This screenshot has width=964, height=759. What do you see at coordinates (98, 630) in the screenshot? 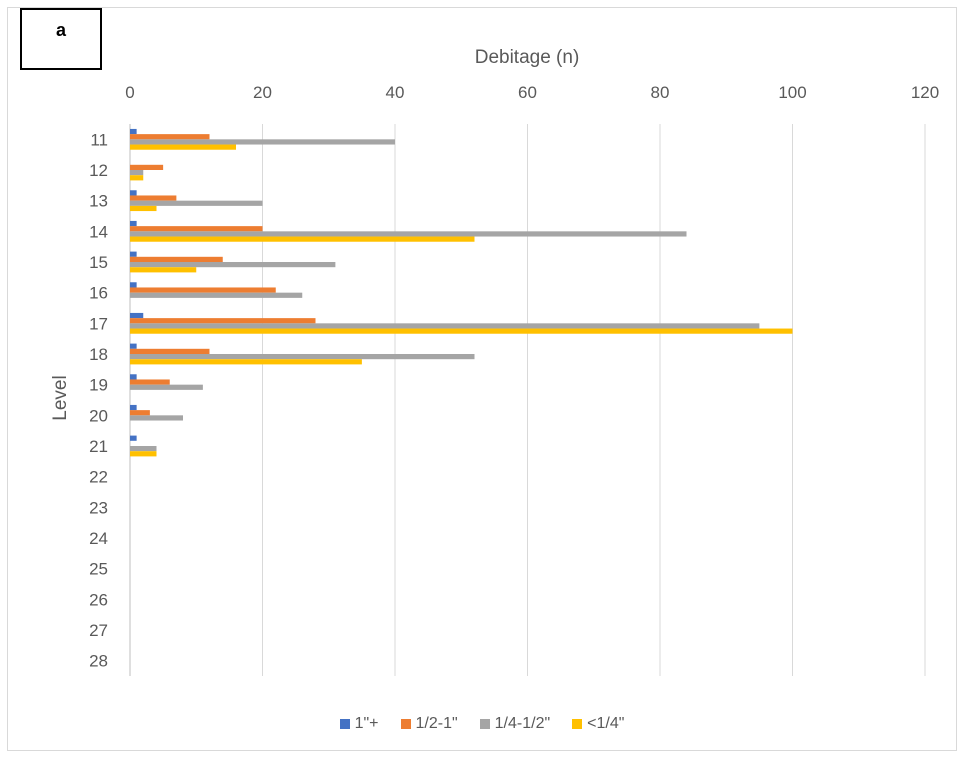
I see `y-tick-label: 27` at bounding box center [98, 630].